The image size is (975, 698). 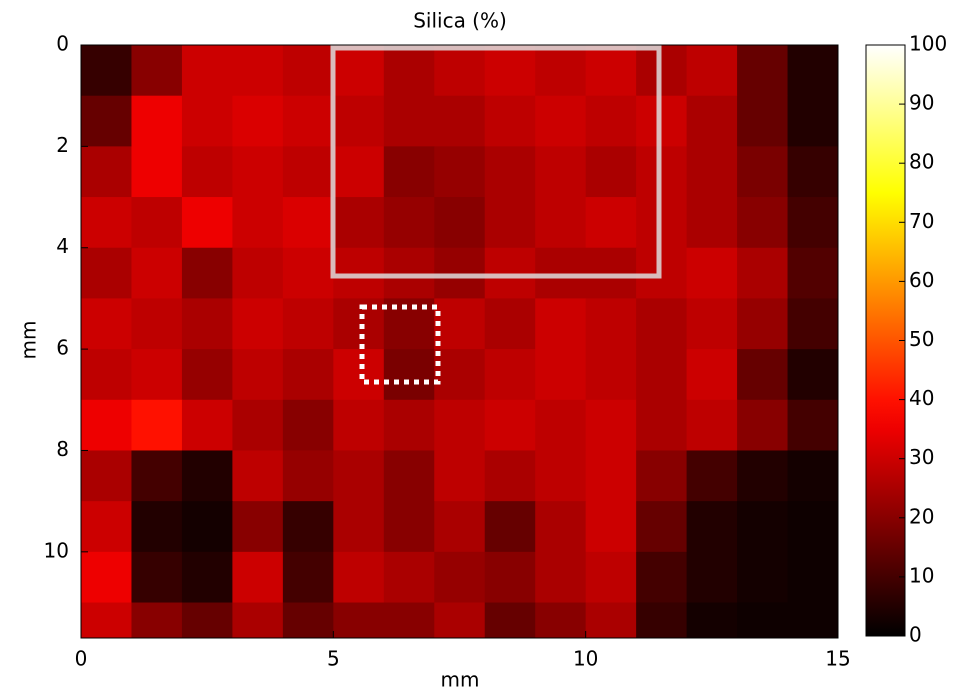 I want to click on colorbar-tick-label: 10, so click(x=921, y=575).